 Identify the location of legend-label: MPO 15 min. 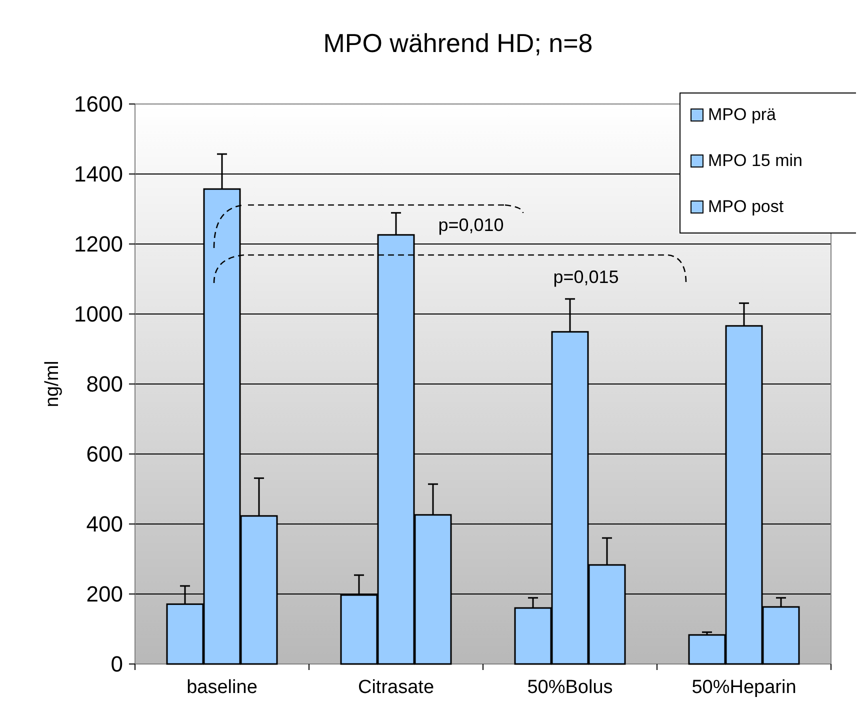
(755, 160).